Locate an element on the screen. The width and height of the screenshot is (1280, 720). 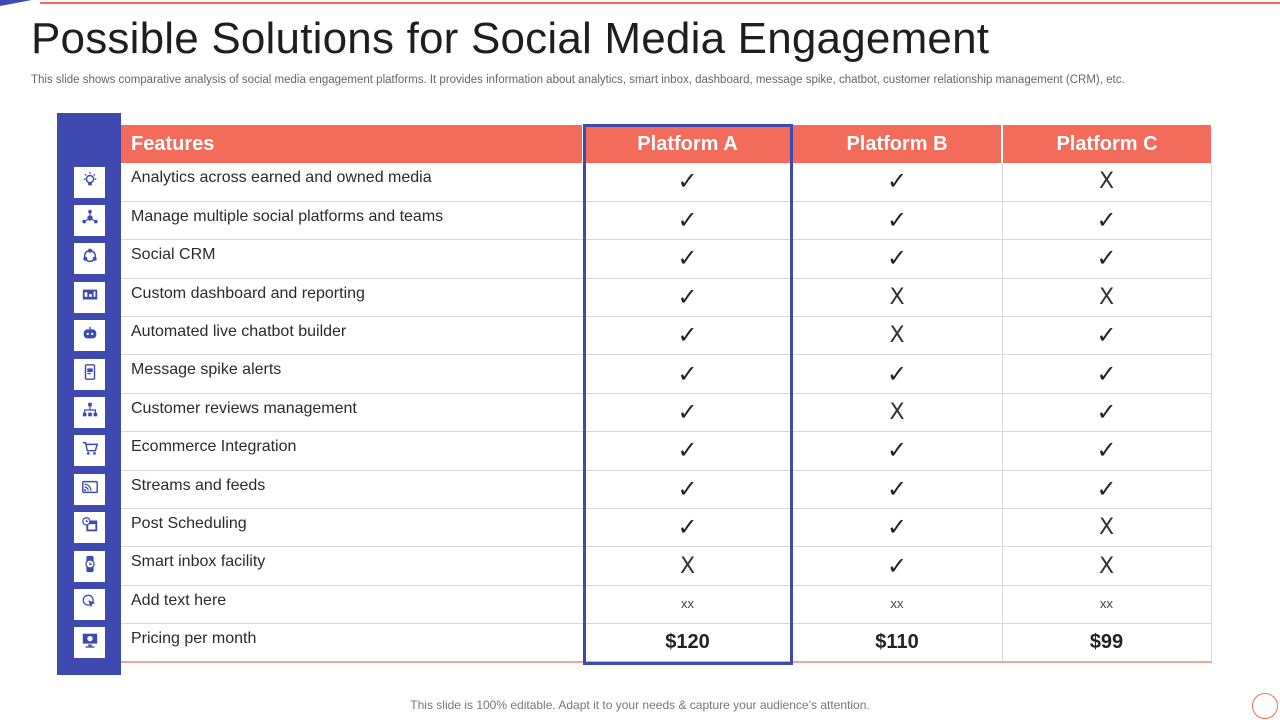
price-value: $120 is located at coordinates (687, 642).